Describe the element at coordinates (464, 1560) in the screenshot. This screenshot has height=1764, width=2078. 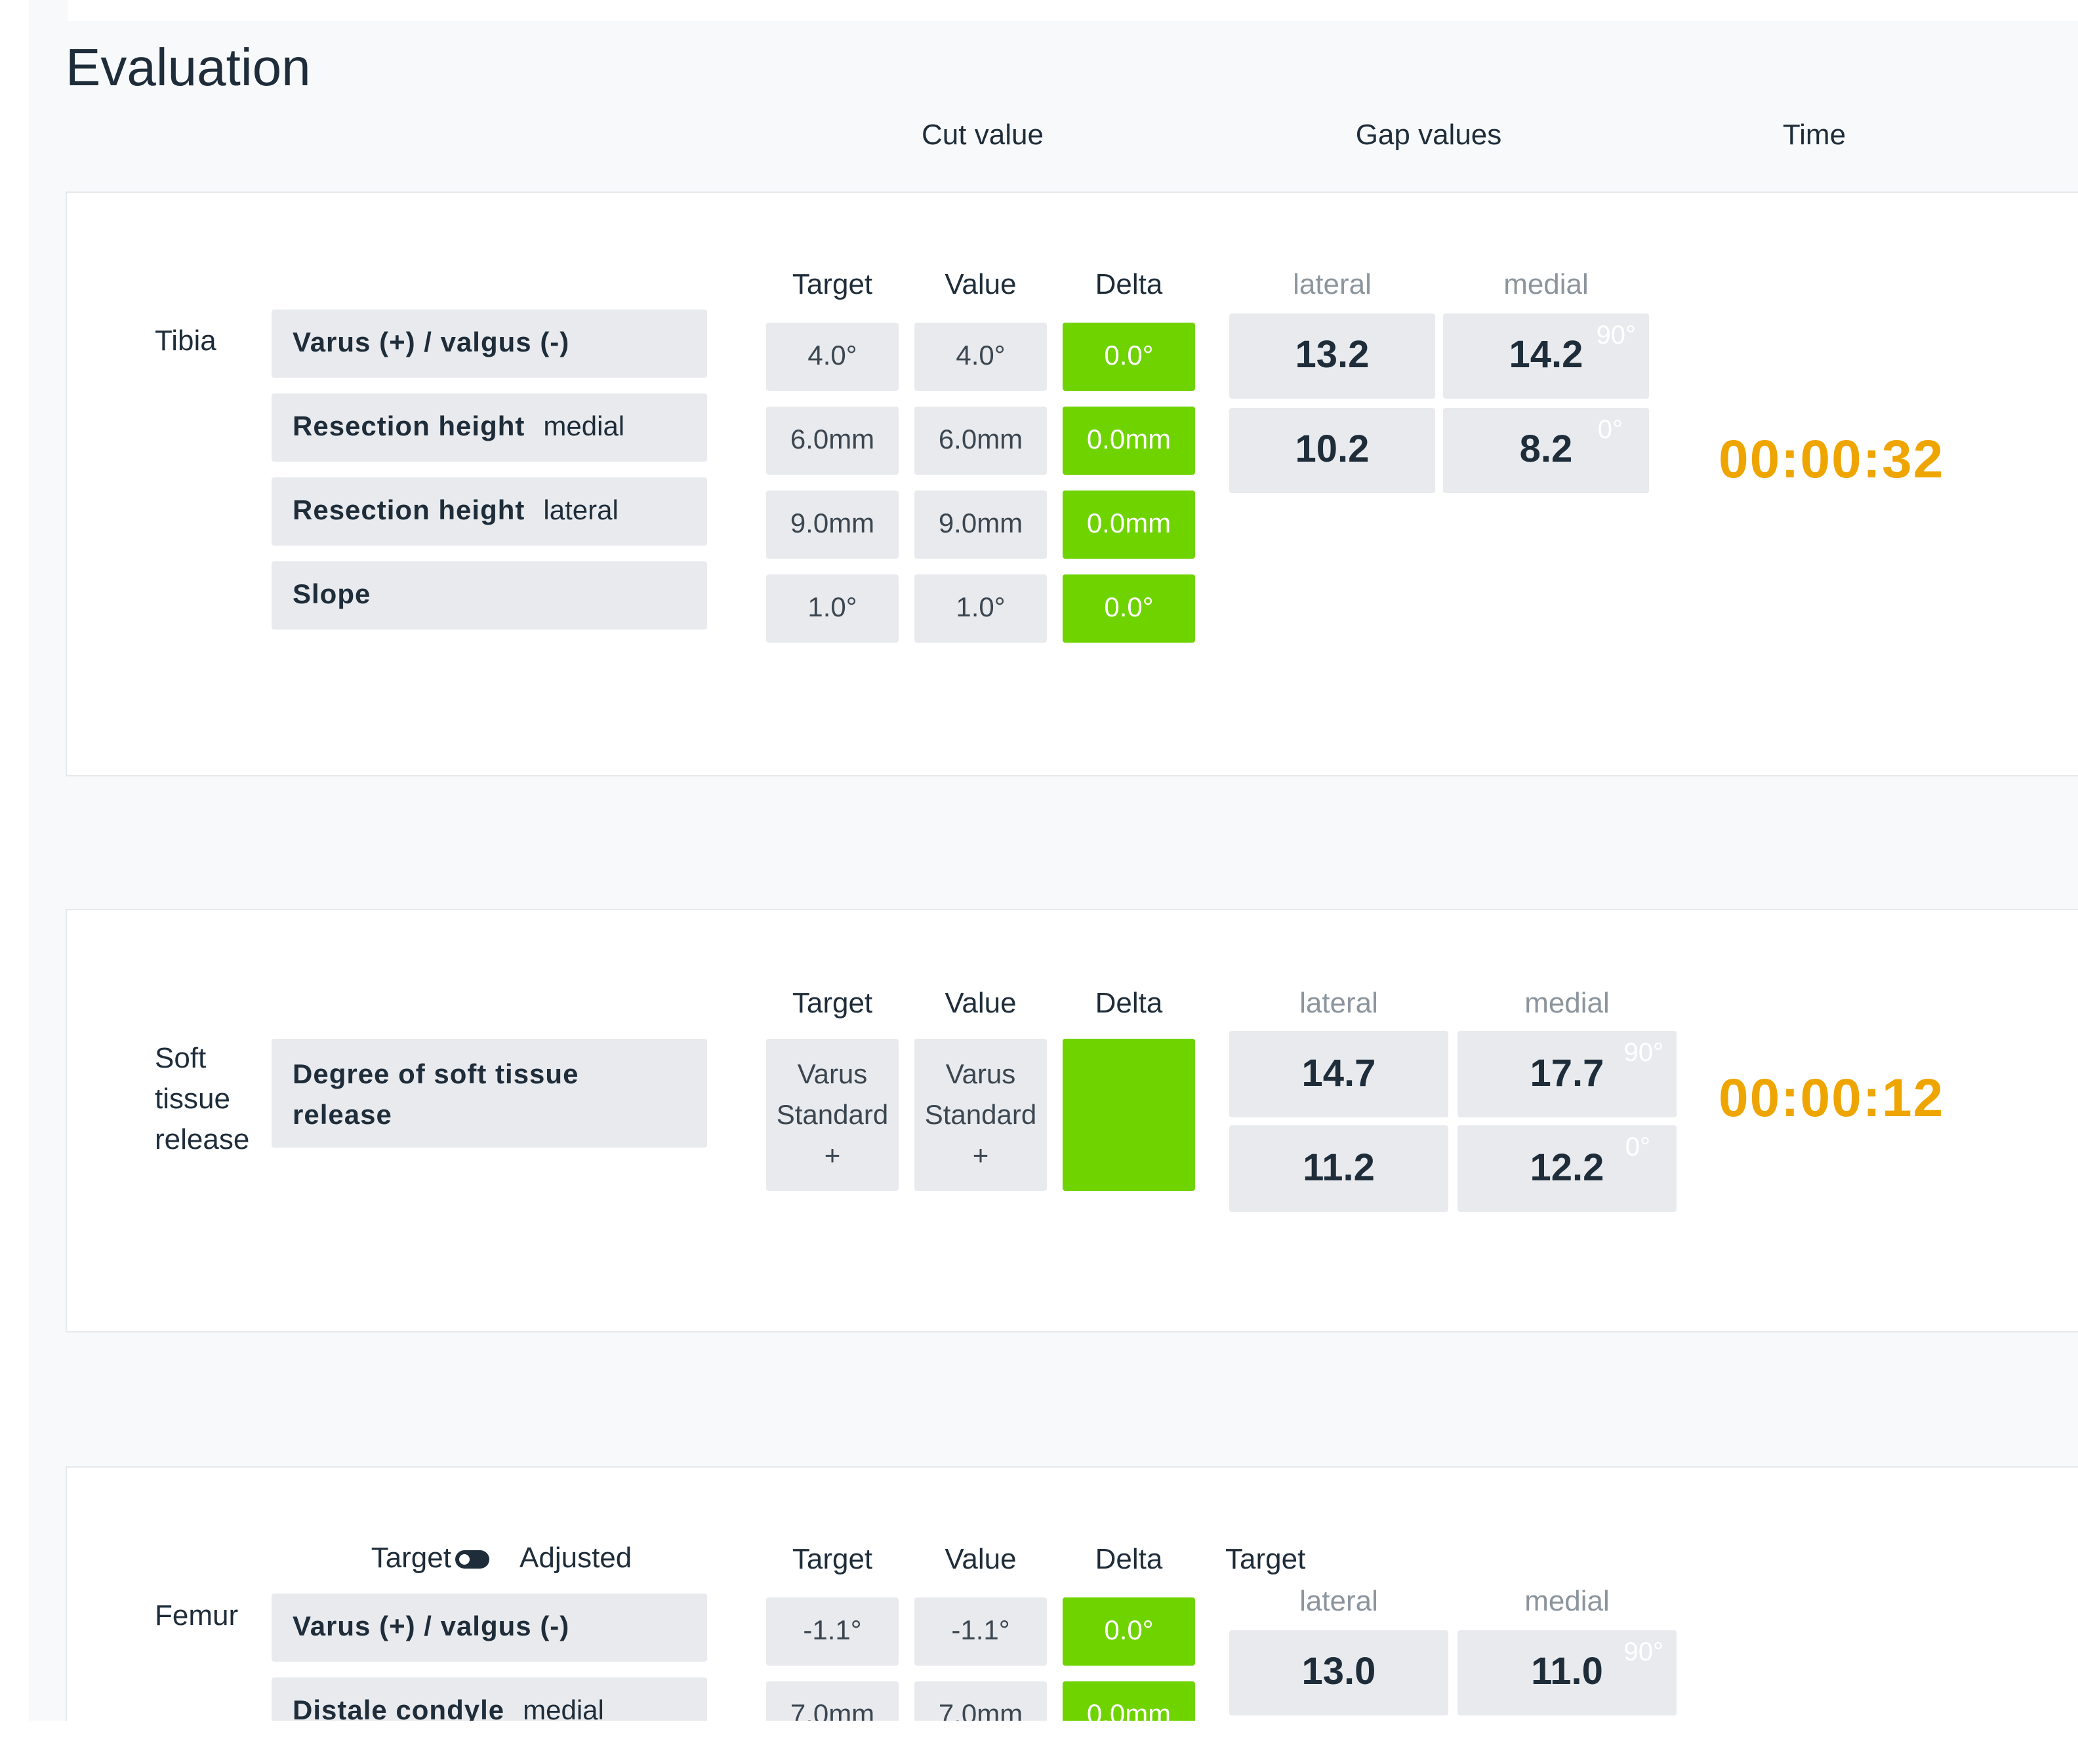
I see `toggle-knob` at that location.